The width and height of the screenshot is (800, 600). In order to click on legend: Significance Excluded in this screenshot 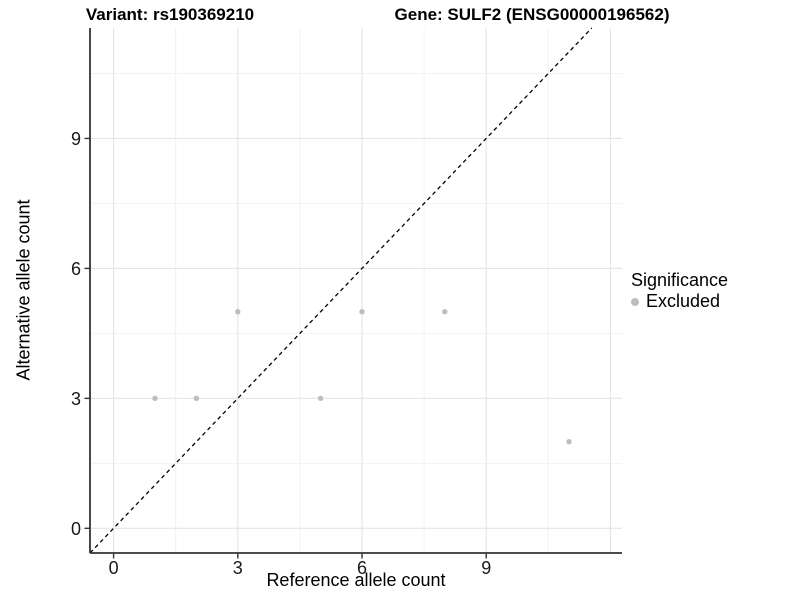, I will do `click(680, 291)`.